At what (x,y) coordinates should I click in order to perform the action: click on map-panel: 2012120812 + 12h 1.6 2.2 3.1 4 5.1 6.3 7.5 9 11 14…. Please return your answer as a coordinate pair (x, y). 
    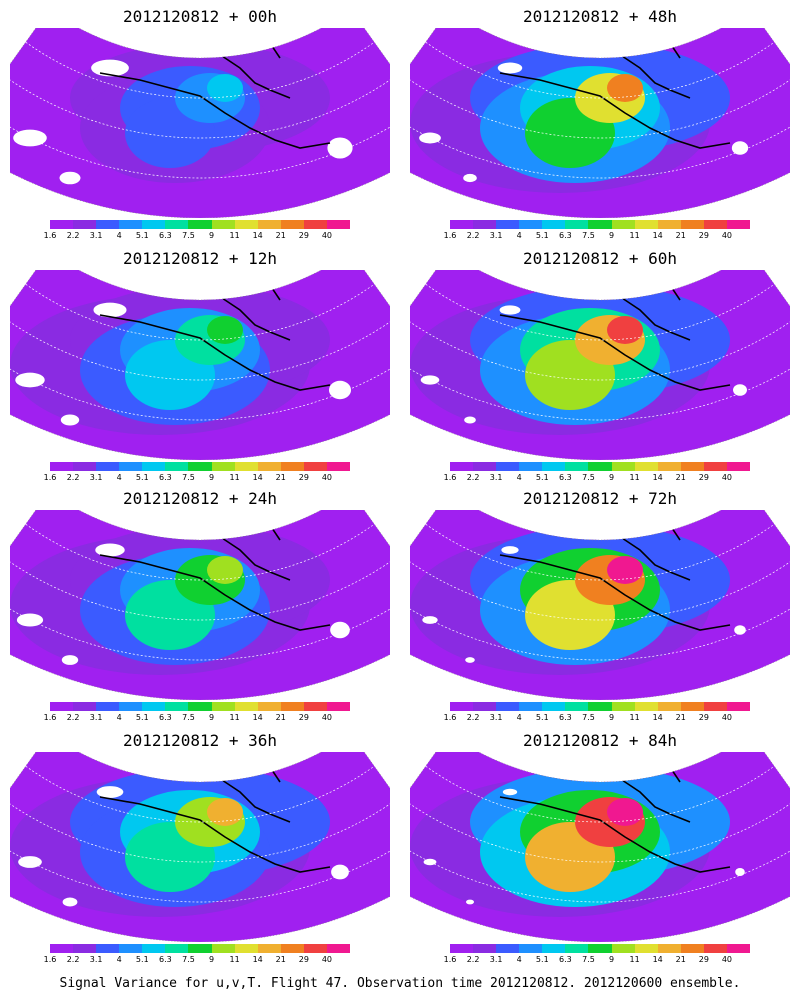
    Looking at the image, I should click on (200, 375).